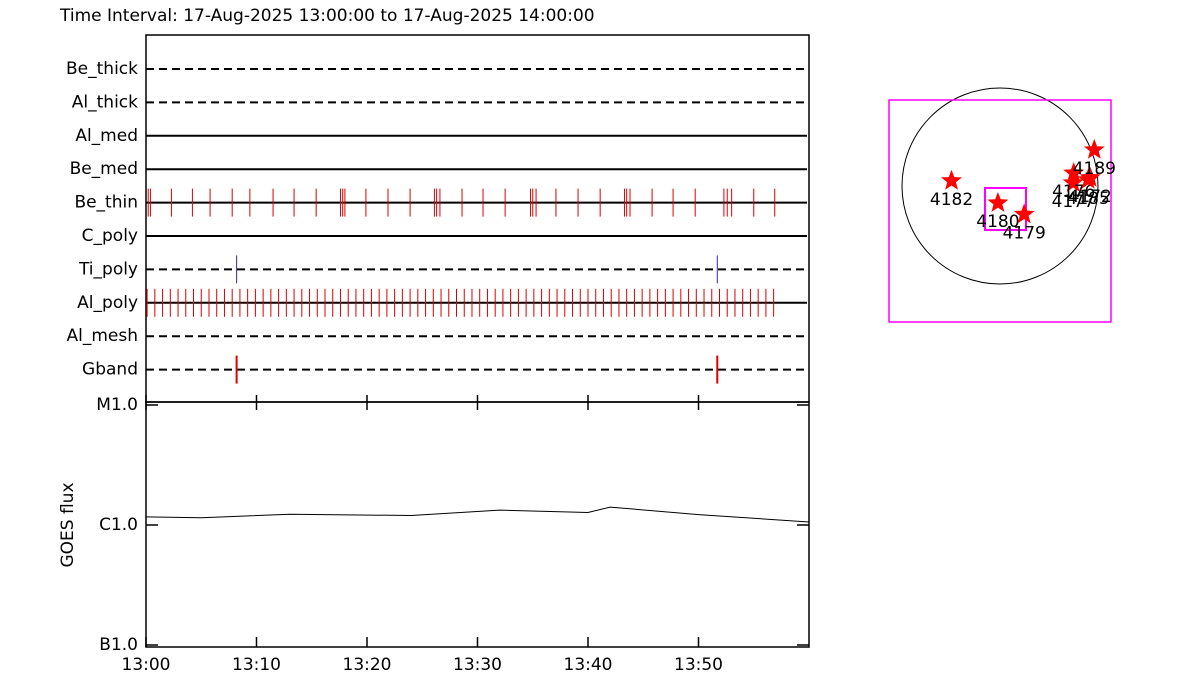 This screenshot has height=700, width=1200. I want to click on row-label: Be_thin, so click(106, 203).